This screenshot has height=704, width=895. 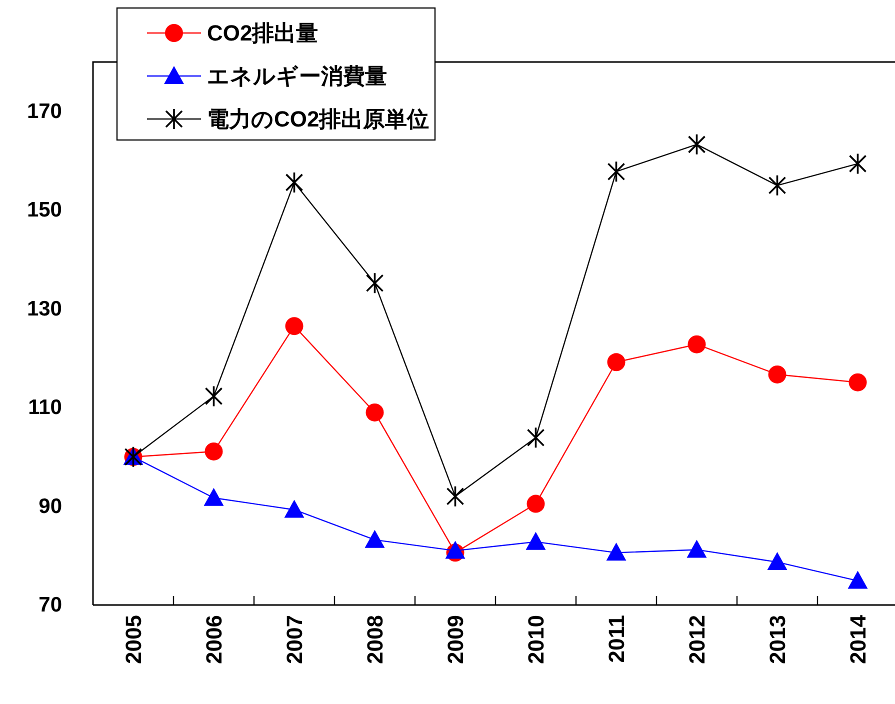 I want to click on x-tick-label: 2009, so click(x=455, y=639).